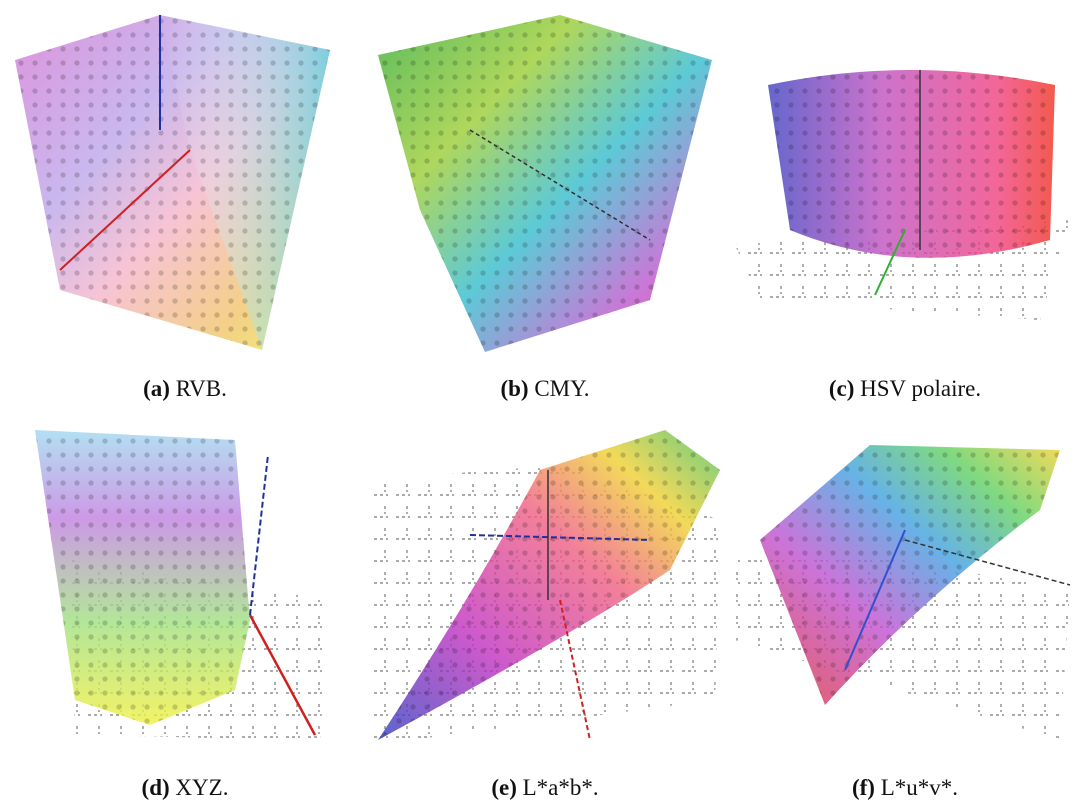 The image size is (1077, 804). I want to click on panel-b-image, so click(545, 183).